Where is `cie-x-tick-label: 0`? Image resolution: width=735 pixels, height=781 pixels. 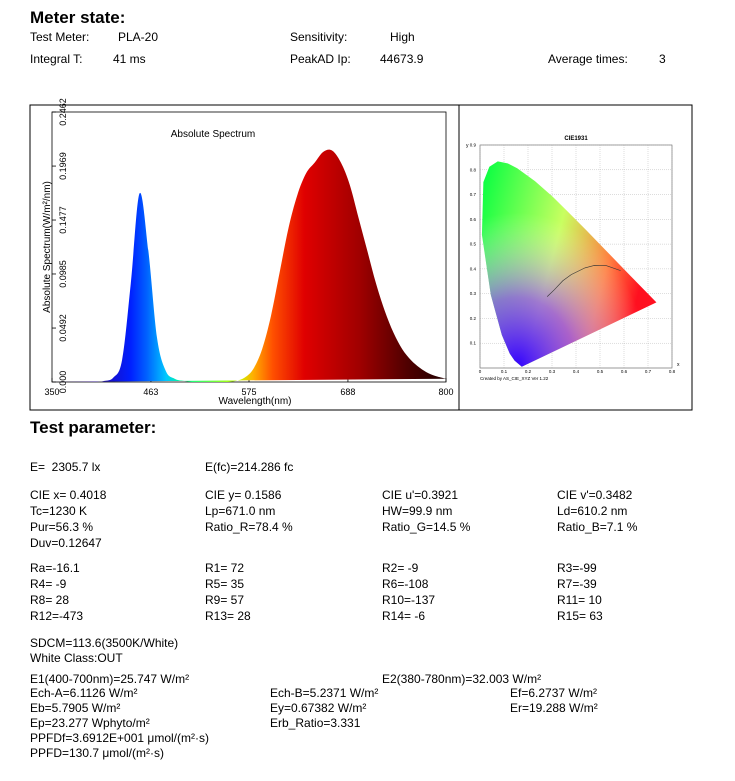
cie-x-tick-label: 0 is located at coordinates (480, 371).